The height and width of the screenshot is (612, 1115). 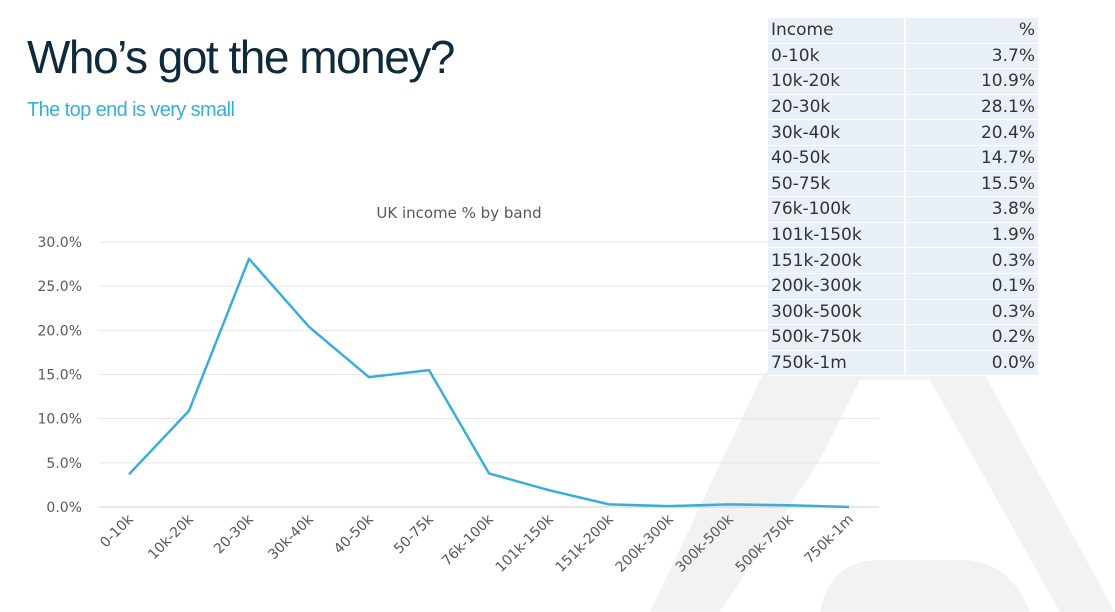 What do you see at coordinates (972, 133) in the screenshot?
I see `table-cell-percent: 20.4%` at bounding box center [972, 133].